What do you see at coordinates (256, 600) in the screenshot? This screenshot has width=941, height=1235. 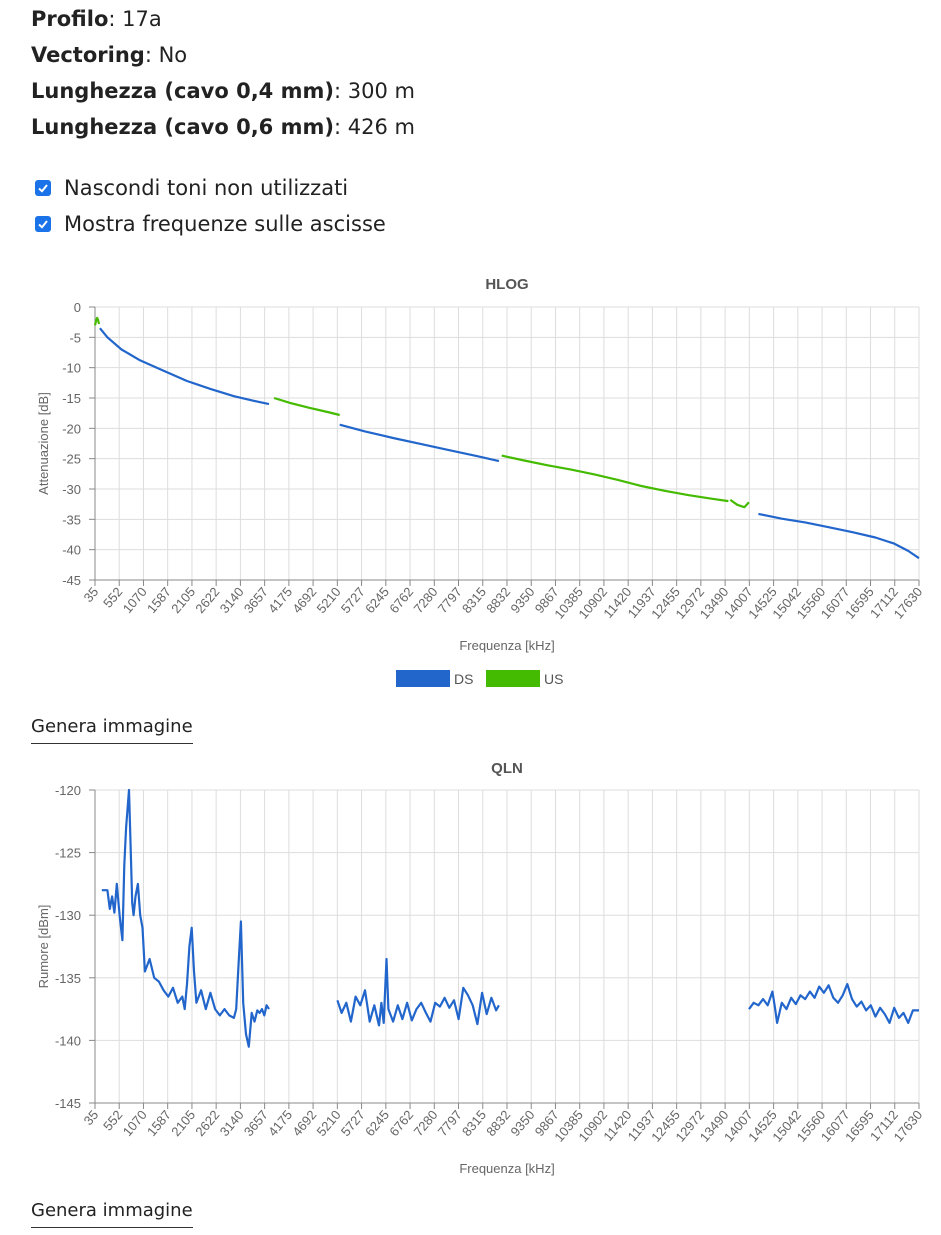 I see `hlog-x-tick-label: 3657` at bounding box center [256, 600].